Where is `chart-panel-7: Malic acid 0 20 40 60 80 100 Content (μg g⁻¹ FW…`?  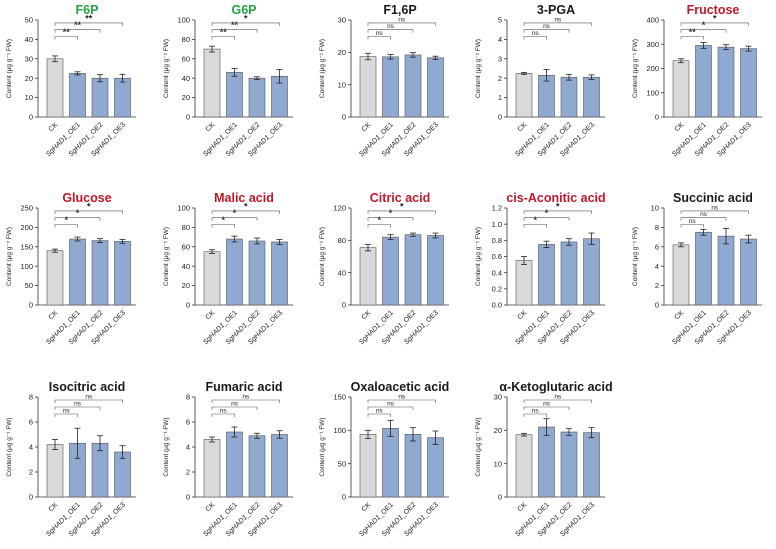
chart-panel-7: Malic acid 0 20 40 60 80 100 Content (μg g⁻¹ FW… is located at coordinates (228, 268).